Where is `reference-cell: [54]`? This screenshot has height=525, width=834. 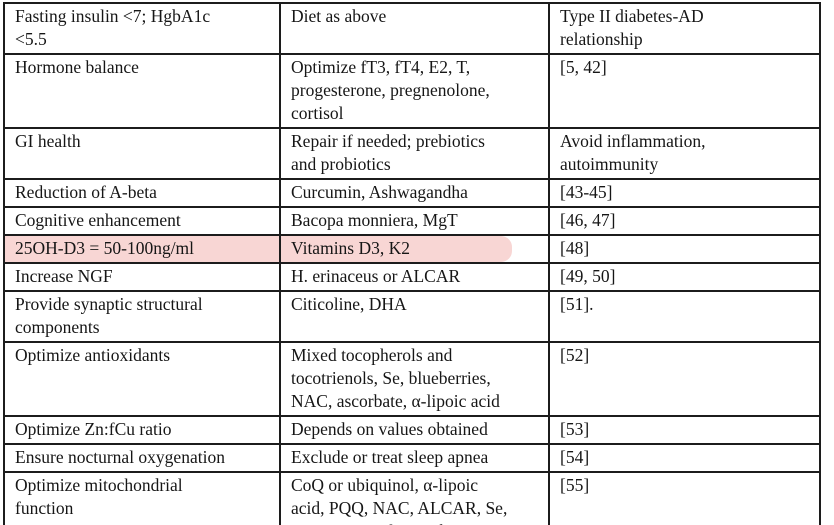 reference-cell: [54] is located at coordinates (684, 458).